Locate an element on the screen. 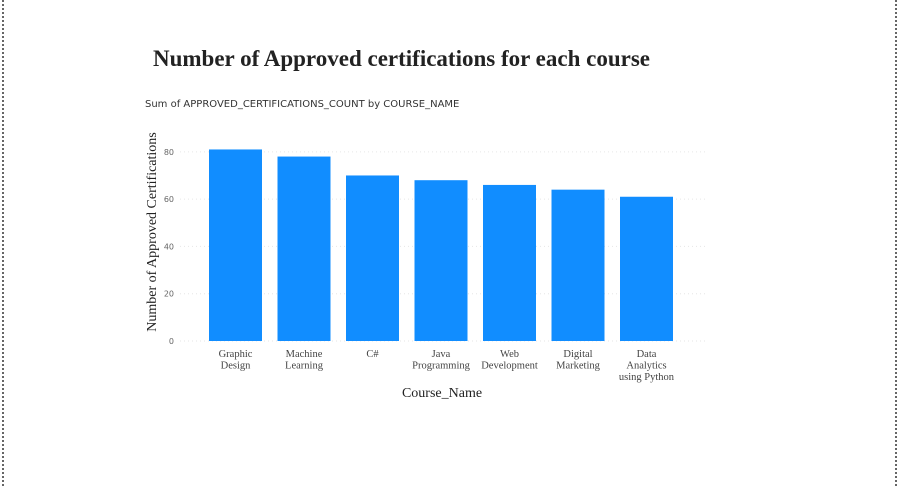  y-tick-label: 40 is located at coordinates (169, 246).